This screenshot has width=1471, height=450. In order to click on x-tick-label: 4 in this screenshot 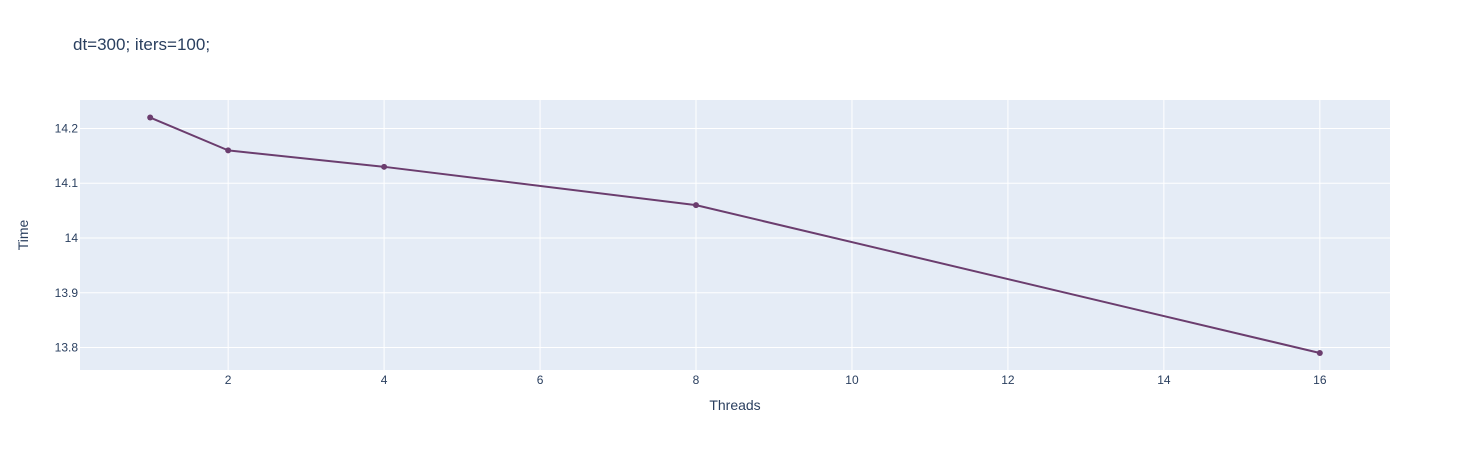, I will do `click(384, 380)`.